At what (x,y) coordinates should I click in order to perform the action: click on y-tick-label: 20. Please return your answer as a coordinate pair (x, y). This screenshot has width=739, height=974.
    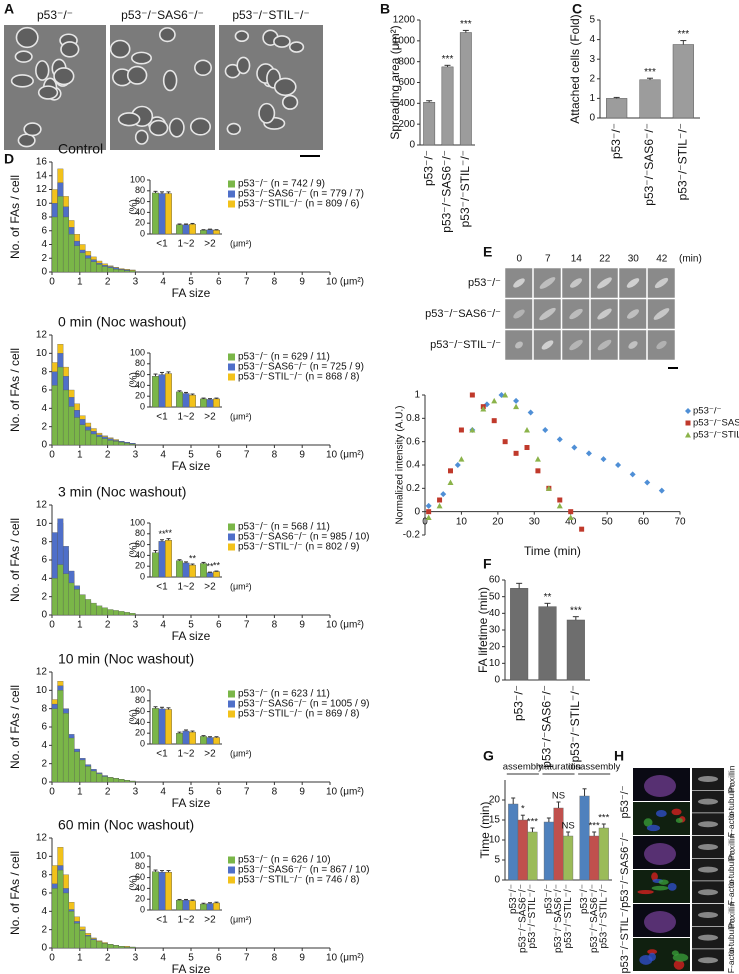
    Looking at the image, I should click on (140, 396).